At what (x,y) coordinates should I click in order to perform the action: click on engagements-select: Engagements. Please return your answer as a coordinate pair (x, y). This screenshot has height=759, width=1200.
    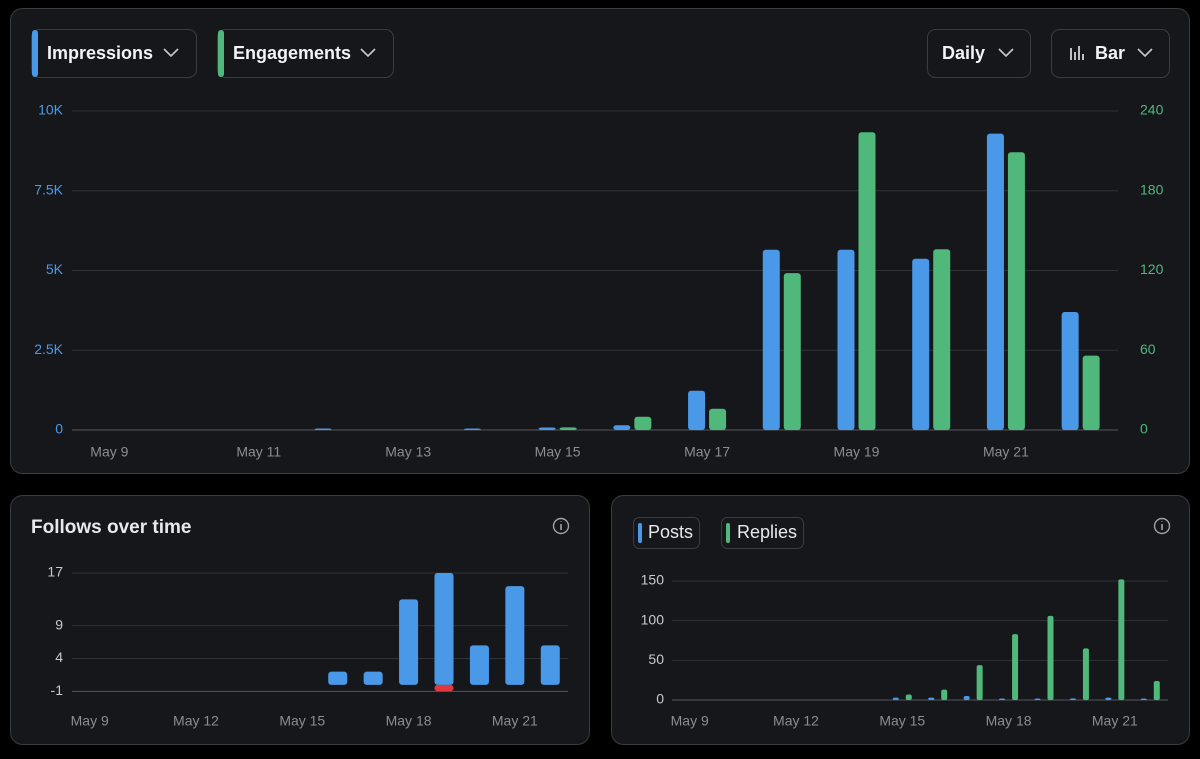
    Looking at the image, I should click on (305, 53).